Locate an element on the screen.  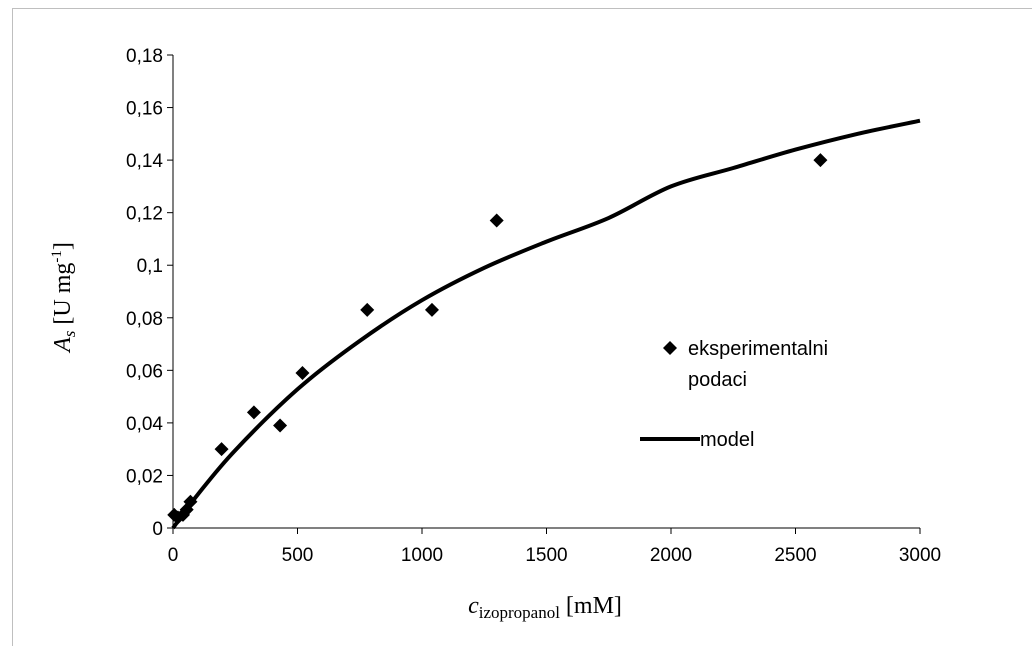
y-axis-title: As [U mg-1] is located at coordinates (64, 298).